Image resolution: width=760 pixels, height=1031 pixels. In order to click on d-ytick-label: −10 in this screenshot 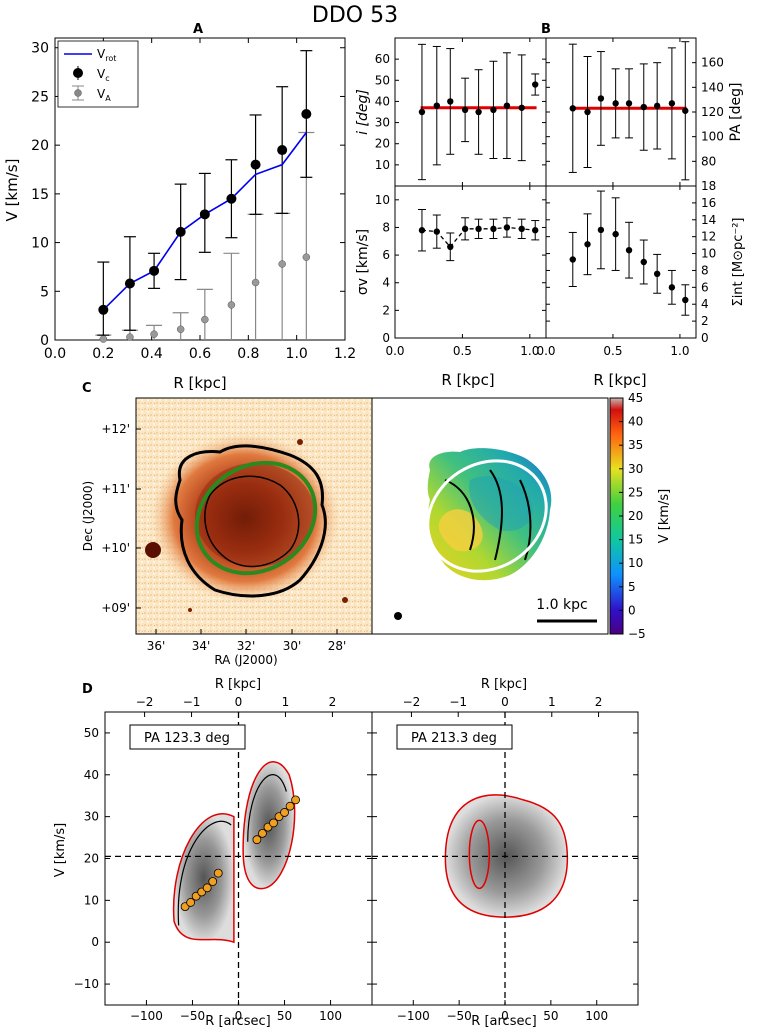, I will do `click(86, 984)`.